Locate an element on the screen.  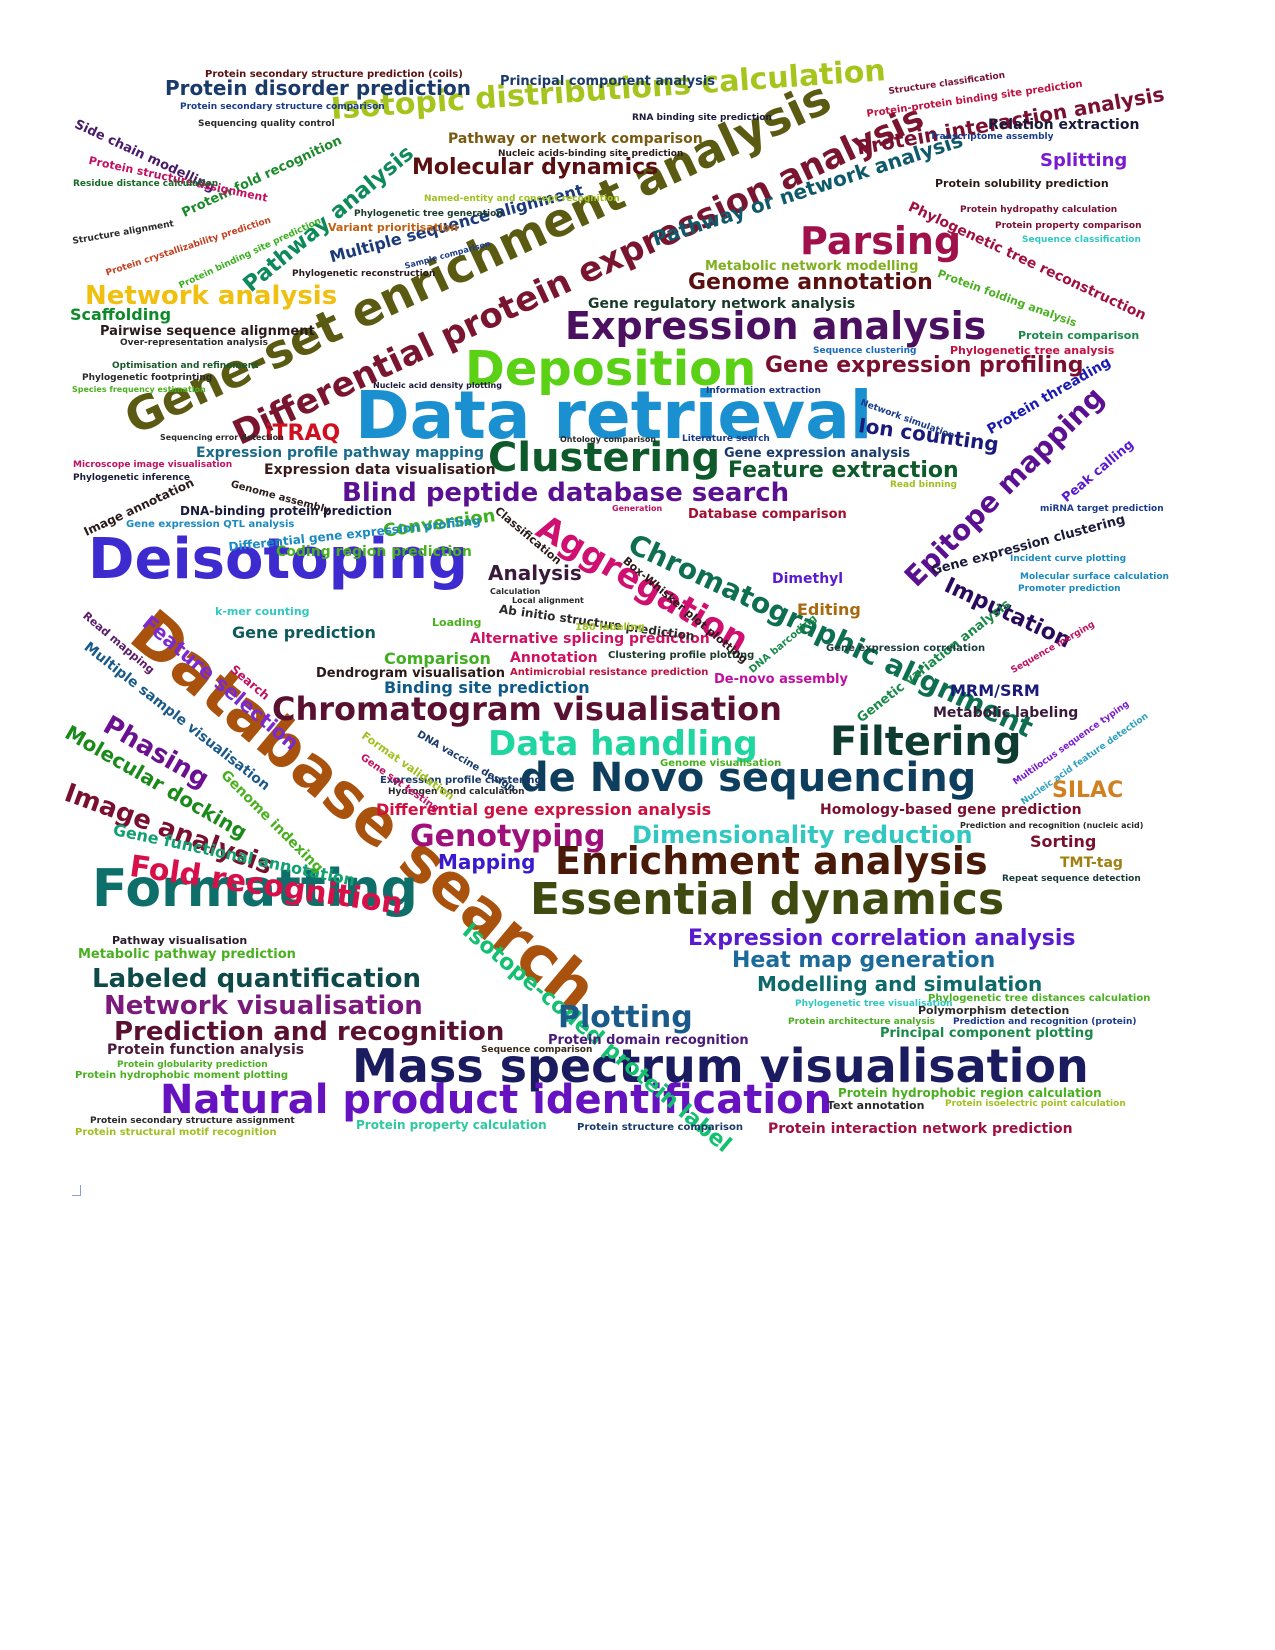
cloud-word: Protein globularity prediction is located at coordinates (192, 1065).